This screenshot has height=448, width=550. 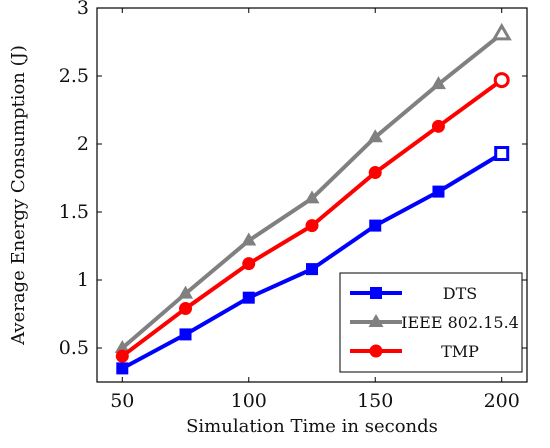 I want to click on x-tick-label: 200, so click(x=502, y=401).